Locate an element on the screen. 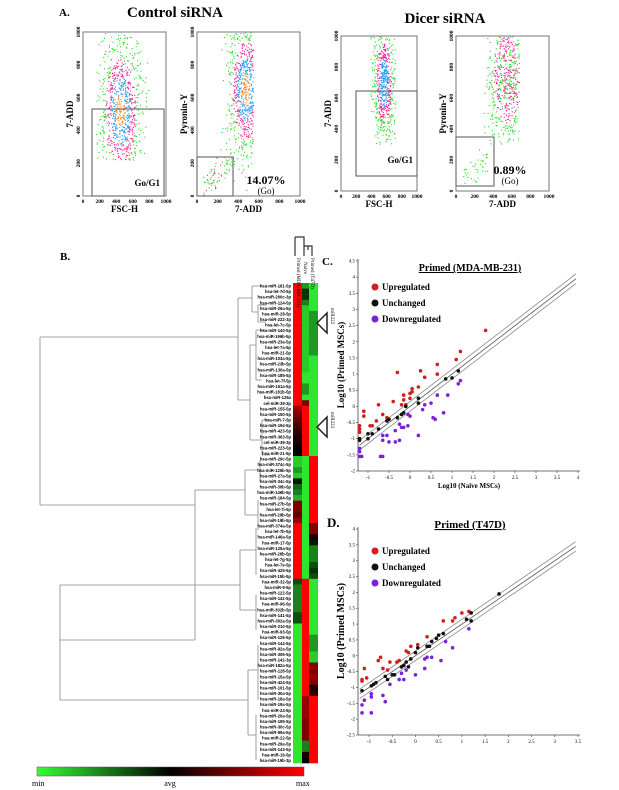 Image resolution: width=619 pixels, height=790 pixels. mirna-label: hsa-miR-181b-5p is located at coordinates (274, 392).